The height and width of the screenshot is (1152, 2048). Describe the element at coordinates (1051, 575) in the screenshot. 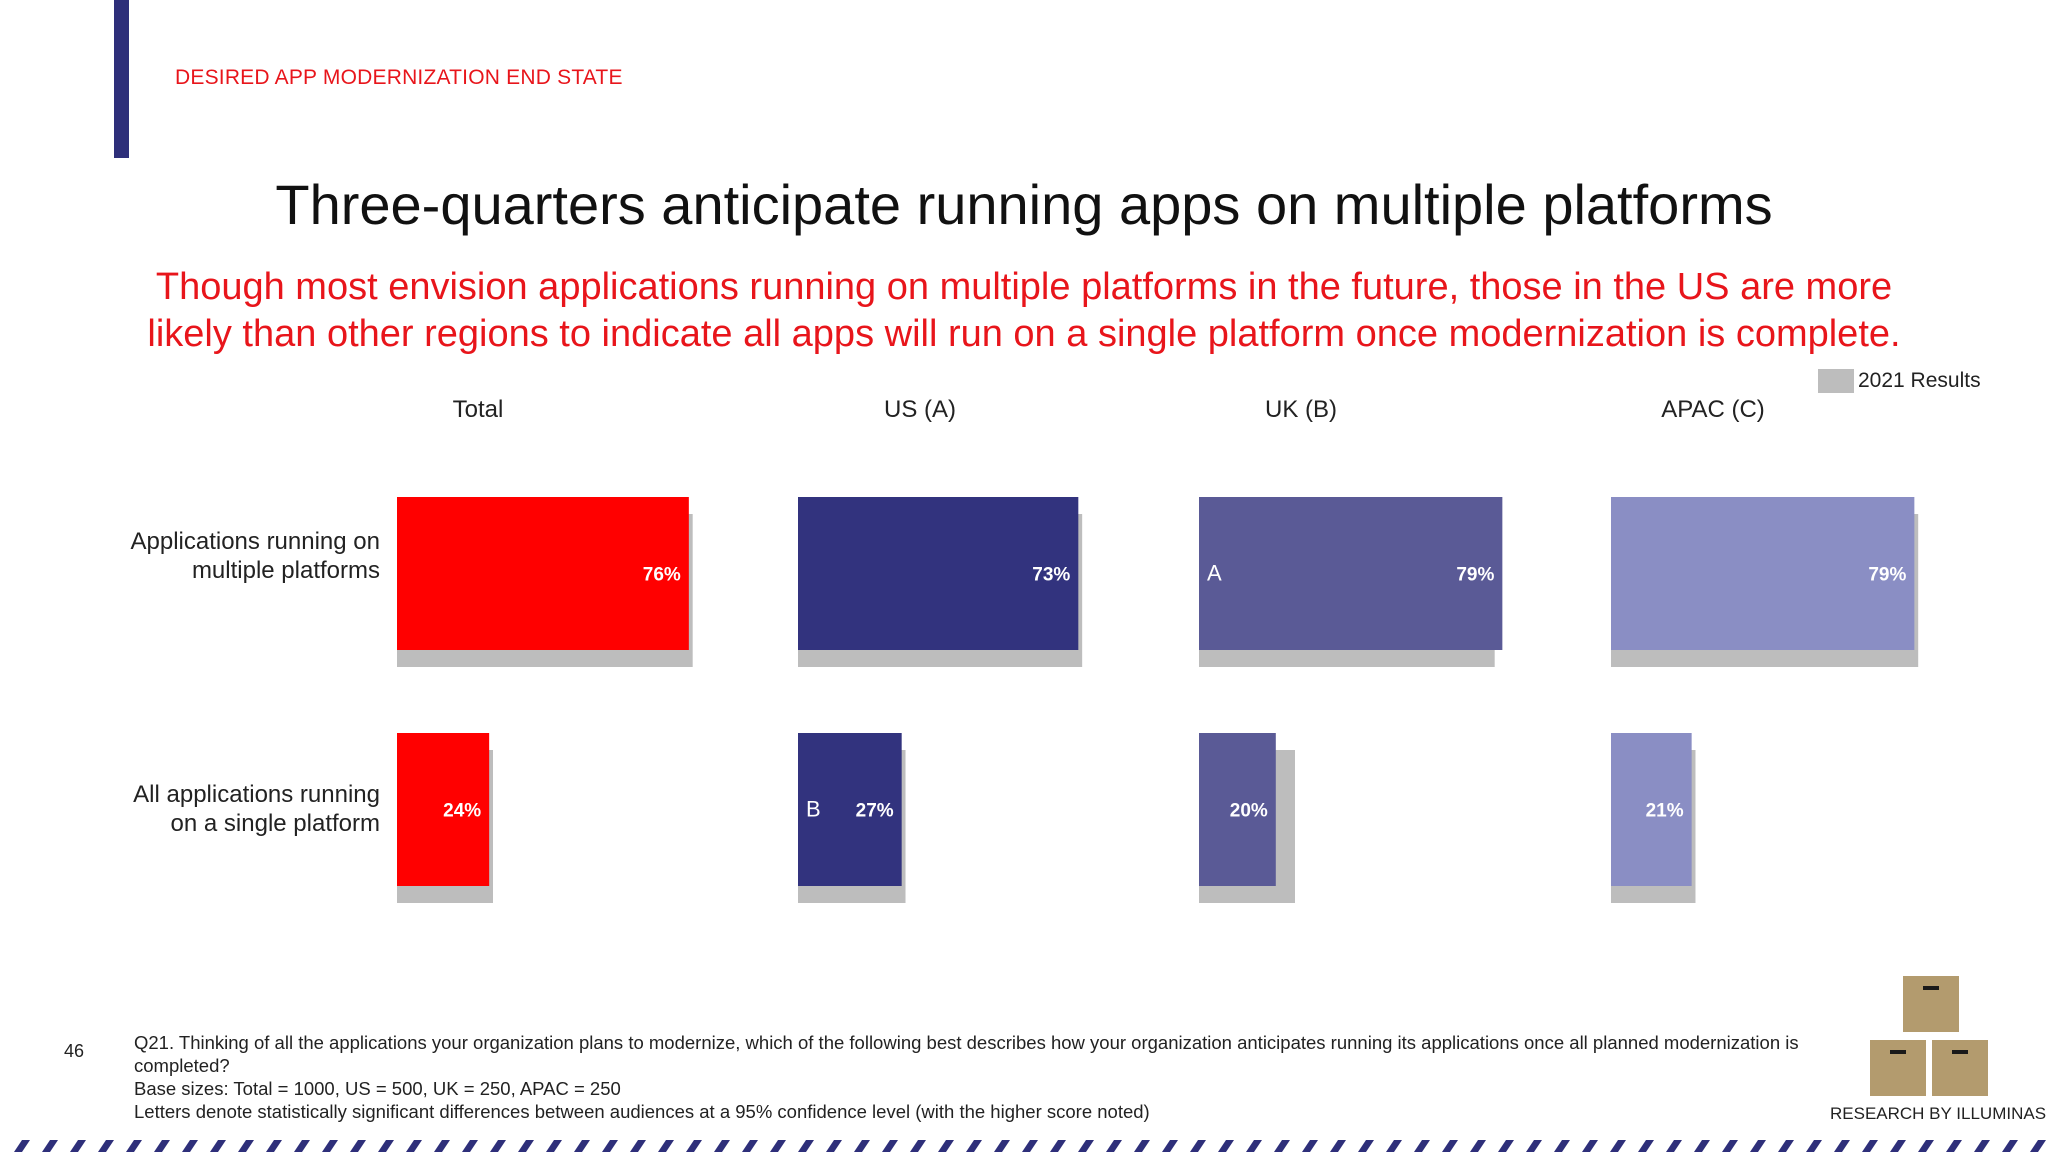

I see `data-label-us-multiple: 73%` at that location.